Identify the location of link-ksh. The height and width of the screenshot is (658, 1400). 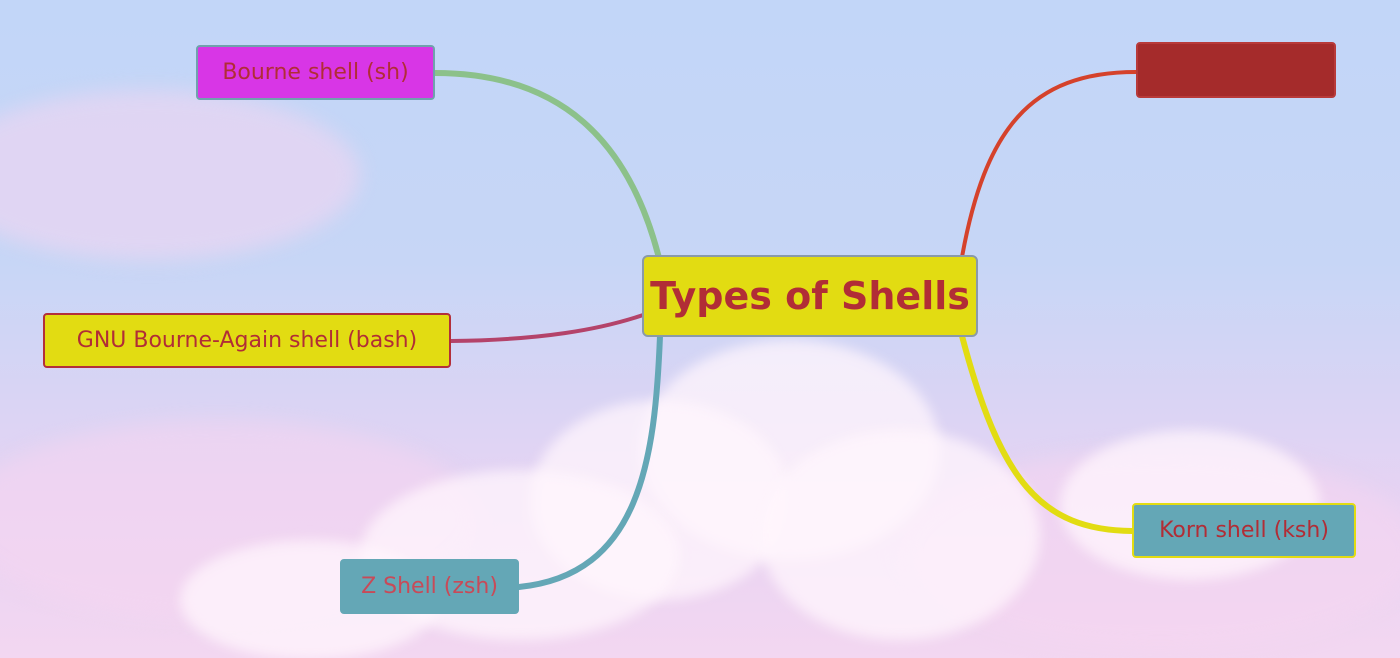
(1047, 433).